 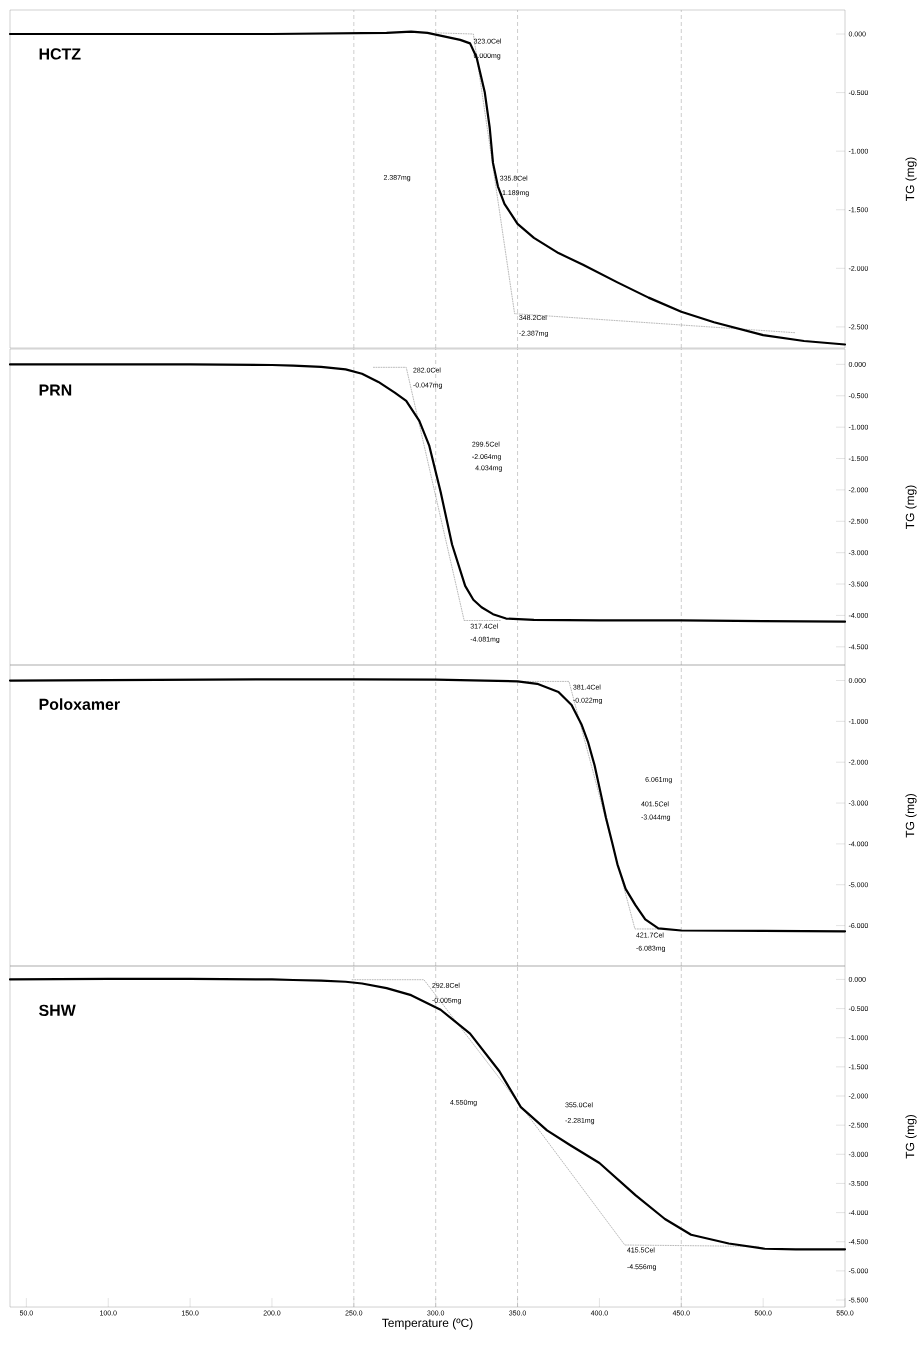 I want to click on line-series, so click(x=555, y=1113).